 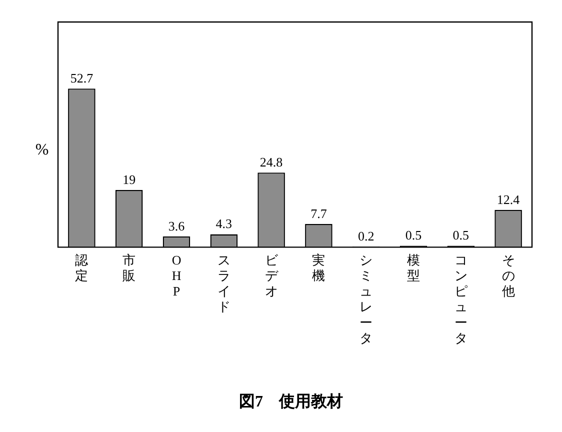 I want to click on x-tick-label: OHP, so click(x=177, y=275).